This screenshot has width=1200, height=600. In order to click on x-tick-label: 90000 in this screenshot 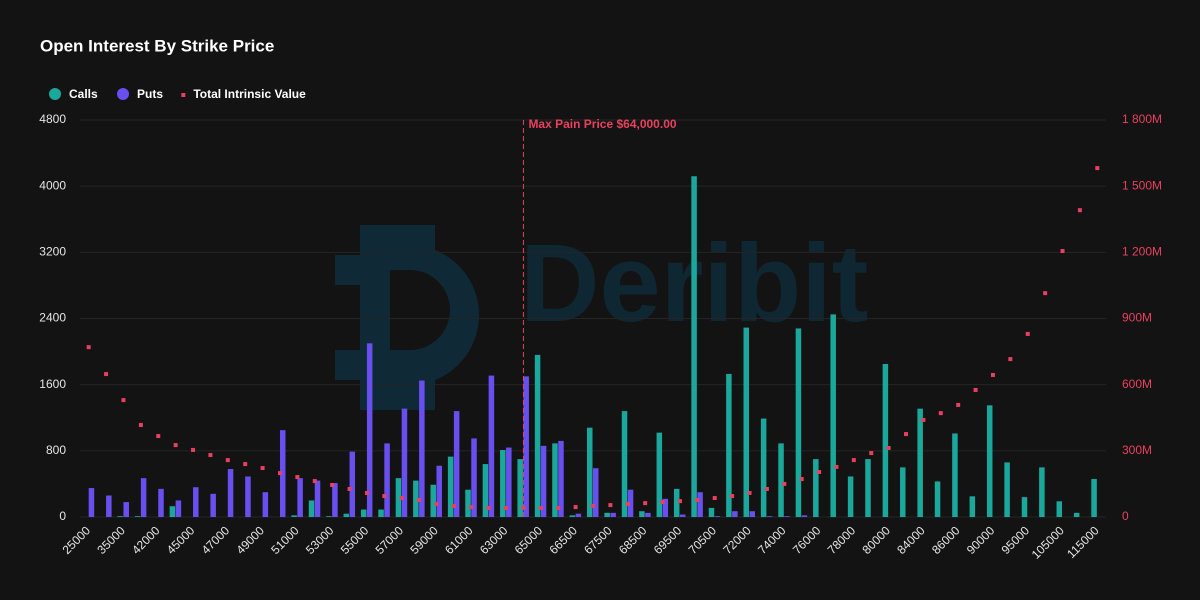, I will do `click(981, 540)`.